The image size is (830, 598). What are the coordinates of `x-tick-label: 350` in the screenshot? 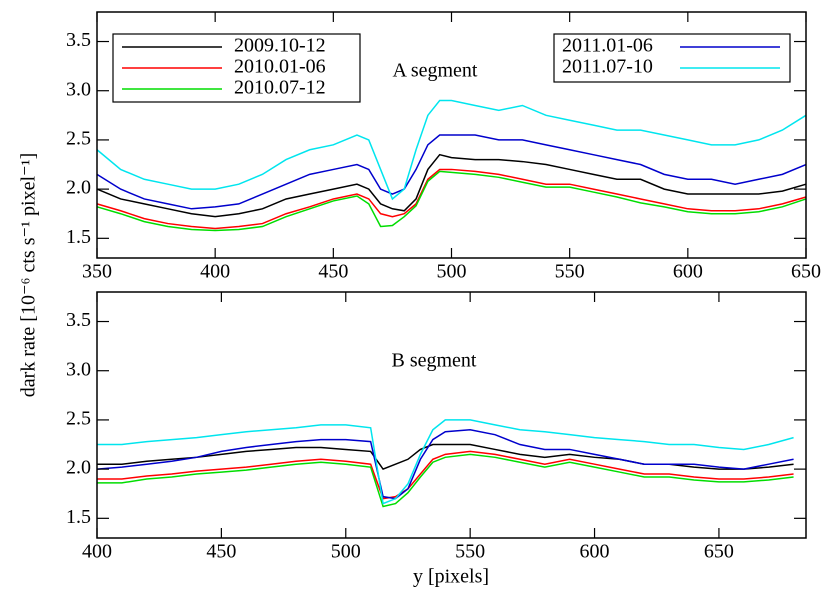 It's located at (97, 272).